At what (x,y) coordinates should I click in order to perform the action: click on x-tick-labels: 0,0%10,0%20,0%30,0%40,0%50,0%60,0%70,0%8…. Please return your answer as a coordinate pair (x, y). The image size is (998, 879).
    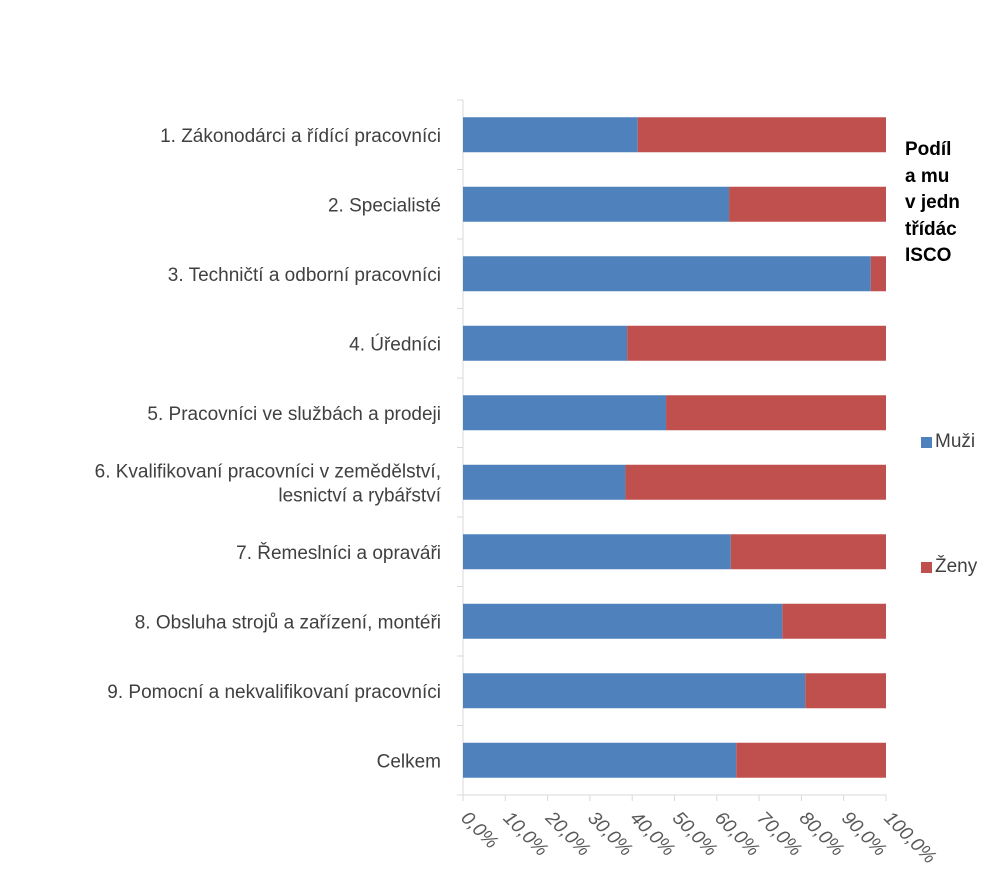
    Looking at the image, I should click on (697, 837).